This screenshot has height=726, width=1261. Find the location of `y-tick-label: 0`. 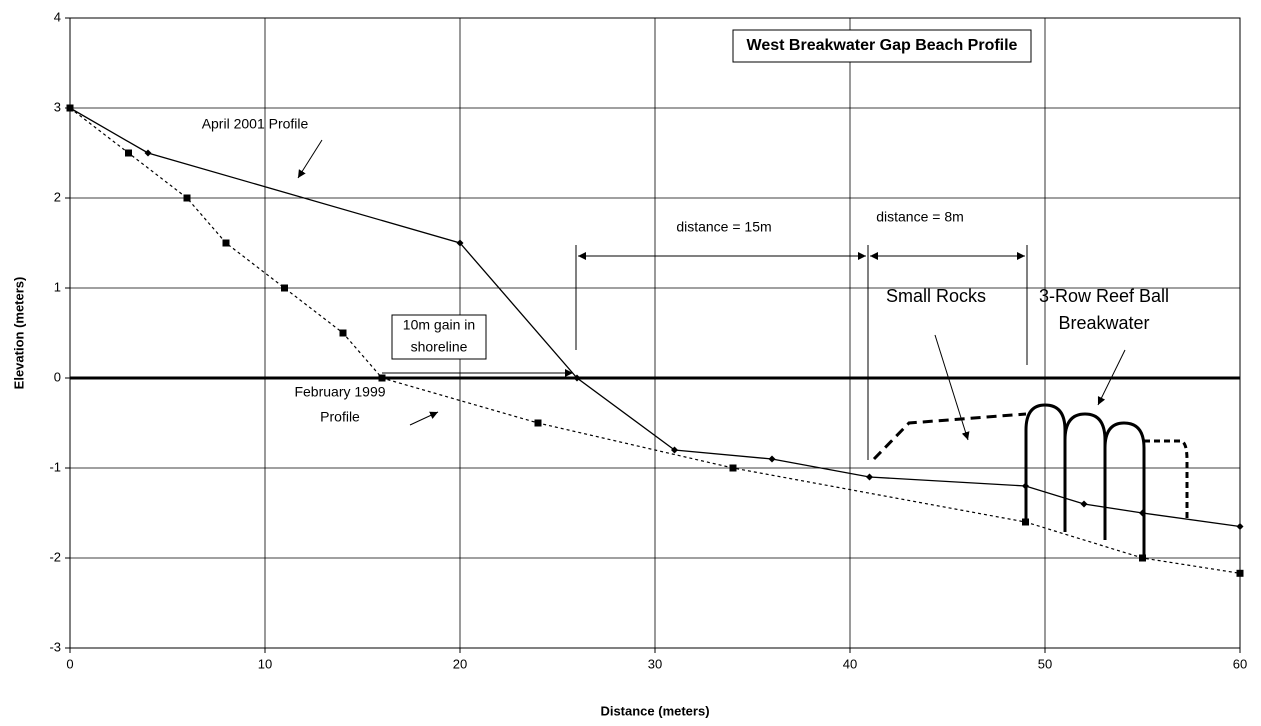

y-tick-label: 0 is located at coordinates (57, 376).